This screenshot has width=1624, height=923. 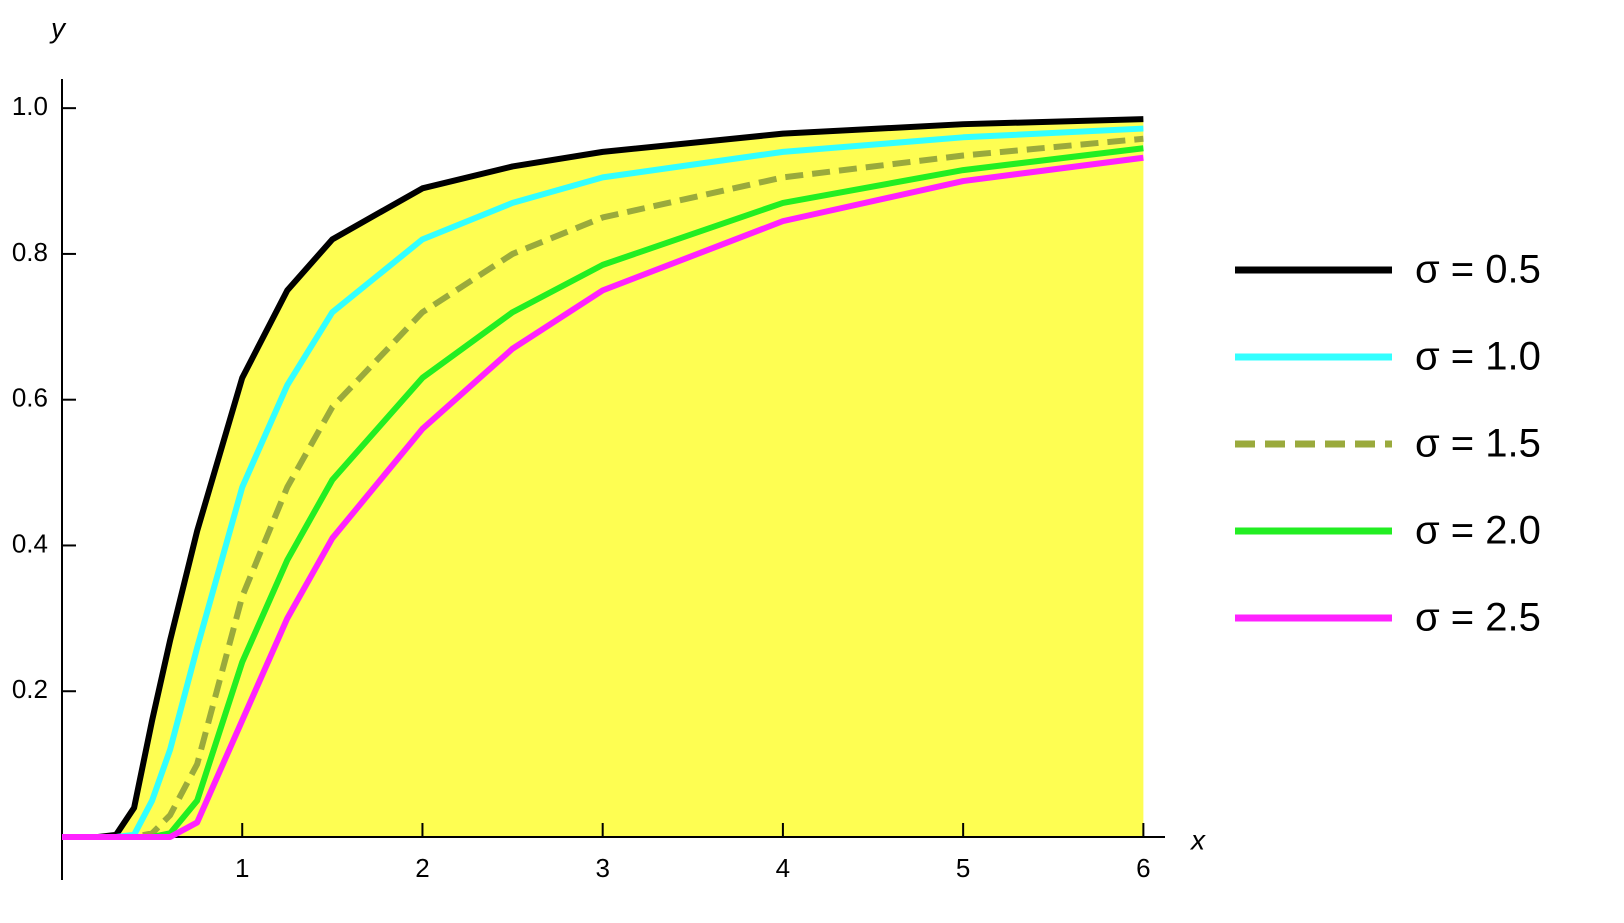 I want to click on legend-text: σ = 1.0, so click(x=1478, y=357).